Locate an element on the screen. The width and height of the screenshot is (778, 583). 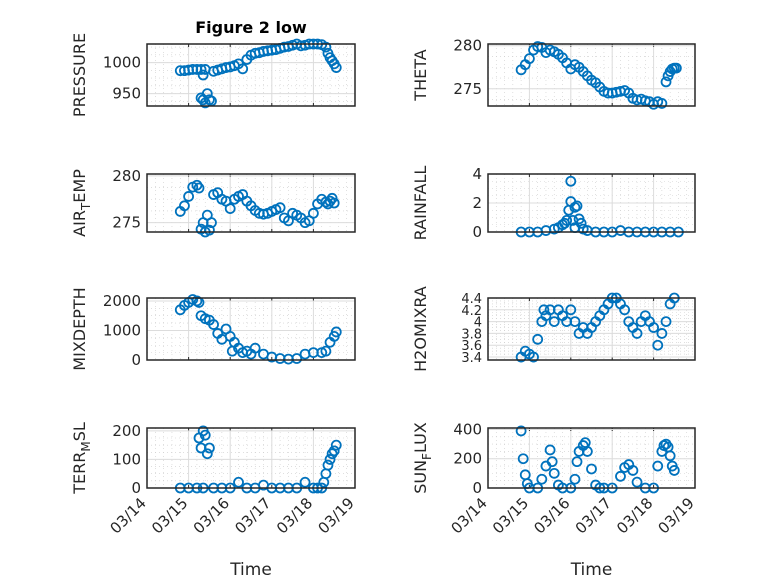
y-tick-label: 3.6 is located at coordinates (471, 346).